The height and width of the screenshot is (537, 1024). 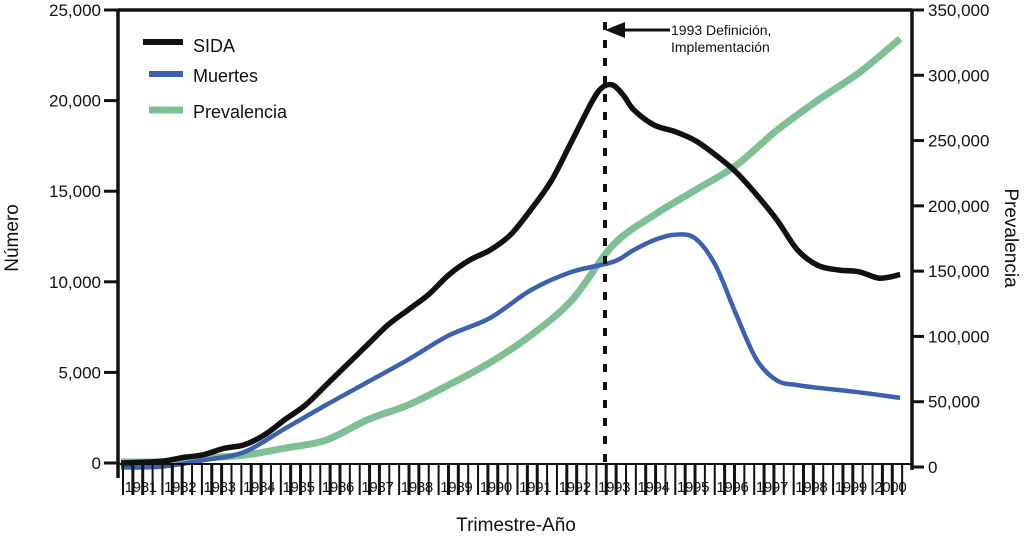 I want to click on y-axis-title: Número, so click(x=12, y=238).